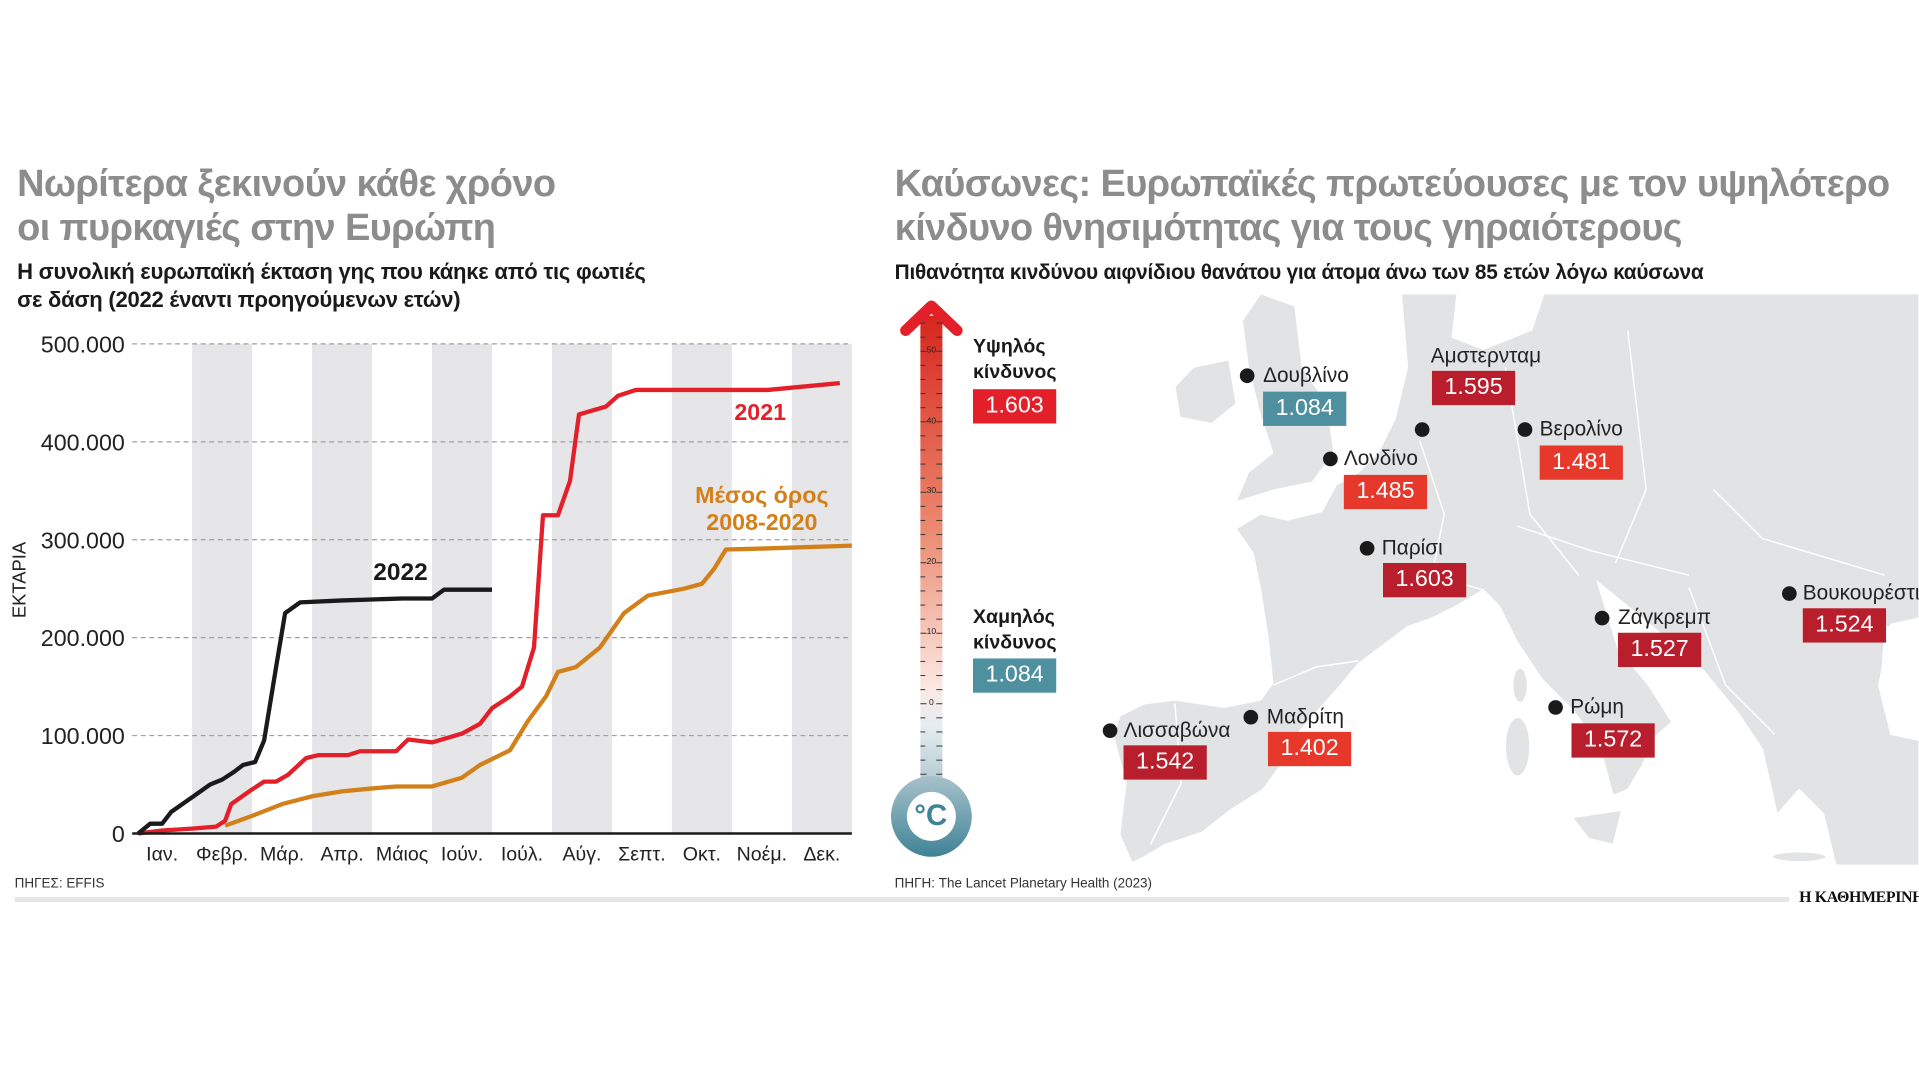 The width and height of the screenshot is (1919, 1080). What do you see at coordinates (400, 573) in the screenshot?
I see `series-label-2022: 2022` at bounding box center [400, 573].